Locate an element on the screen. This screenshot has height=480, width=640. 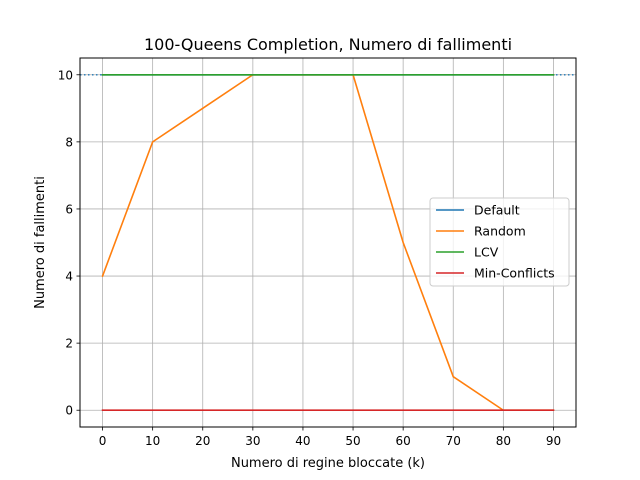
x-tick-label: 20 is located at coordinates (202, 441).